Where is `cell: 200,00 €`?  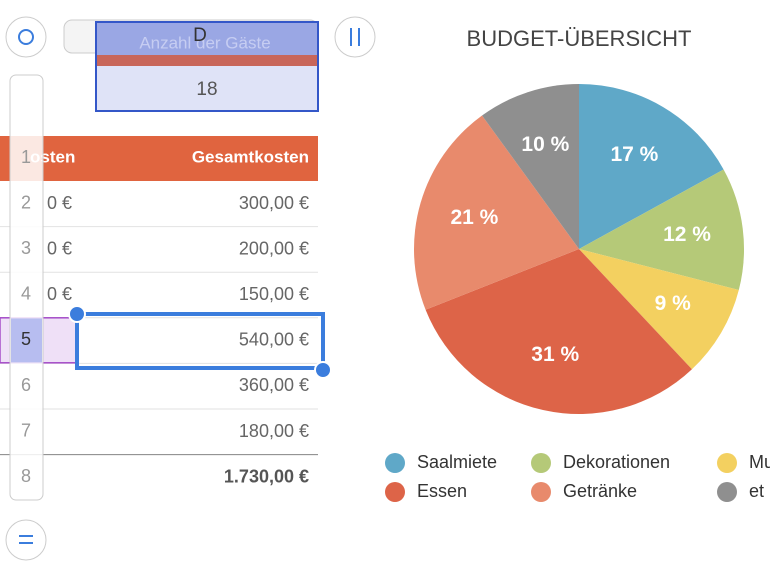 cell: 200,00 € is located at coordinates (274, 248).